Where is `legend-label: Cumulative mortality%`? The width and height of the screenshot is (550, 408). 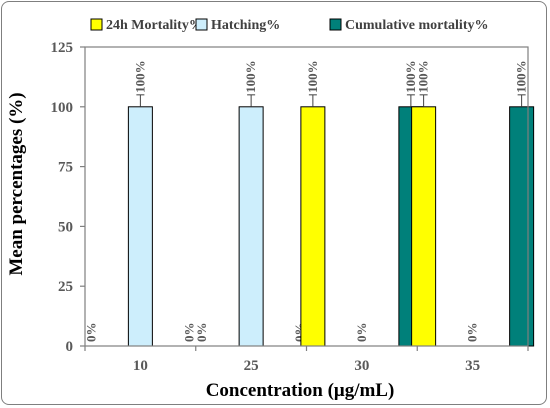 legend-label: Cumulative mortality% is located at coordinates (416, 25).